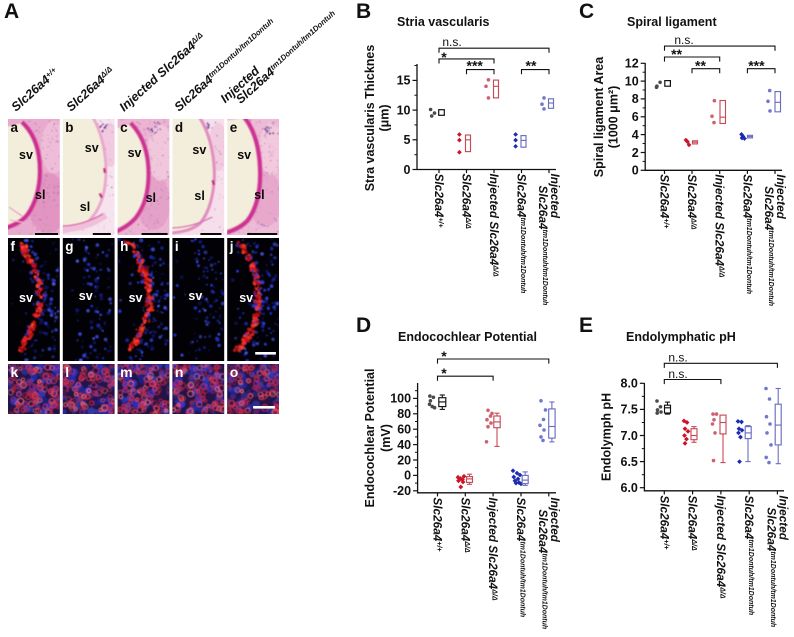 This screenshot has width=794, height=637. Describe the element at coordinates (629, 410) in the screenshot. I see `svg-text: 7.5` at that location.